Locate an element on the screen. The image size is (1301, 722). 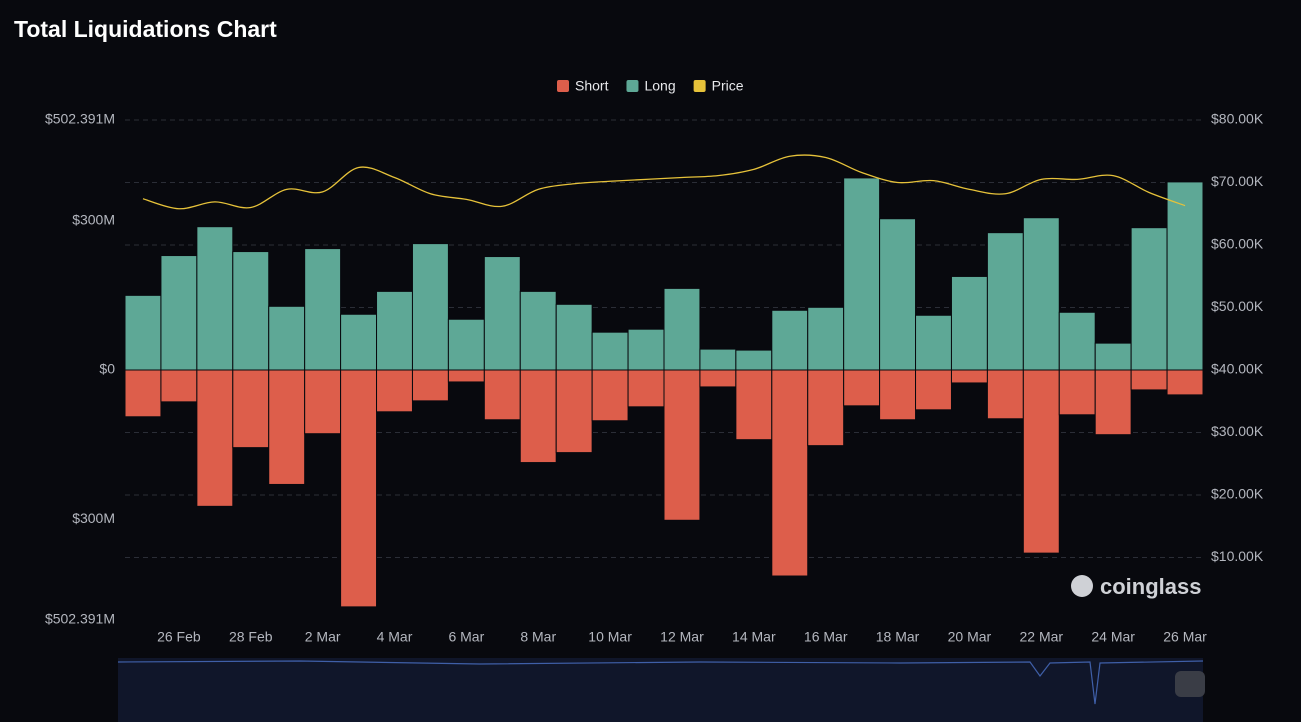
x-tick-label: 20 Mar is located at coordinates (970, 637).